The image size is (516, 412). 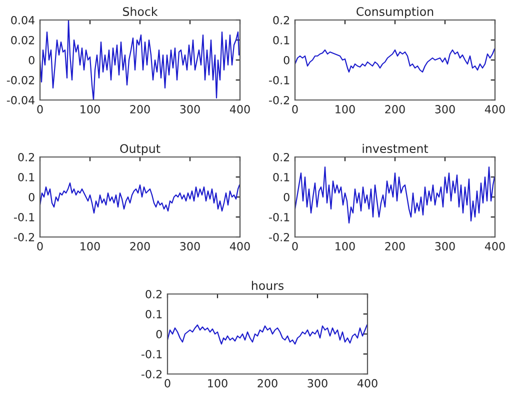 I want to click on chart-title: hours, so click(x=268, y=285).